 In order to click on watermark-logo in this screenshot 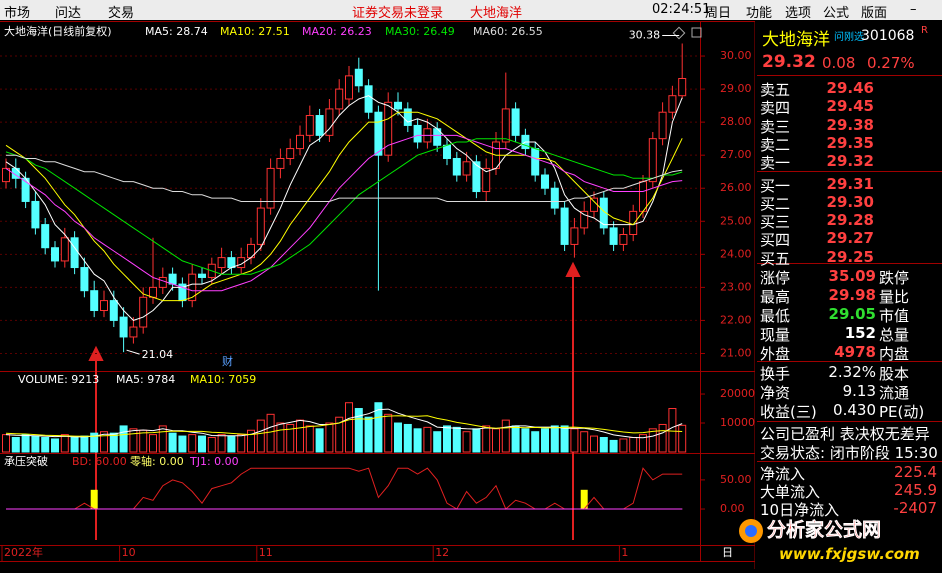, I will do `click(751, 531)`.